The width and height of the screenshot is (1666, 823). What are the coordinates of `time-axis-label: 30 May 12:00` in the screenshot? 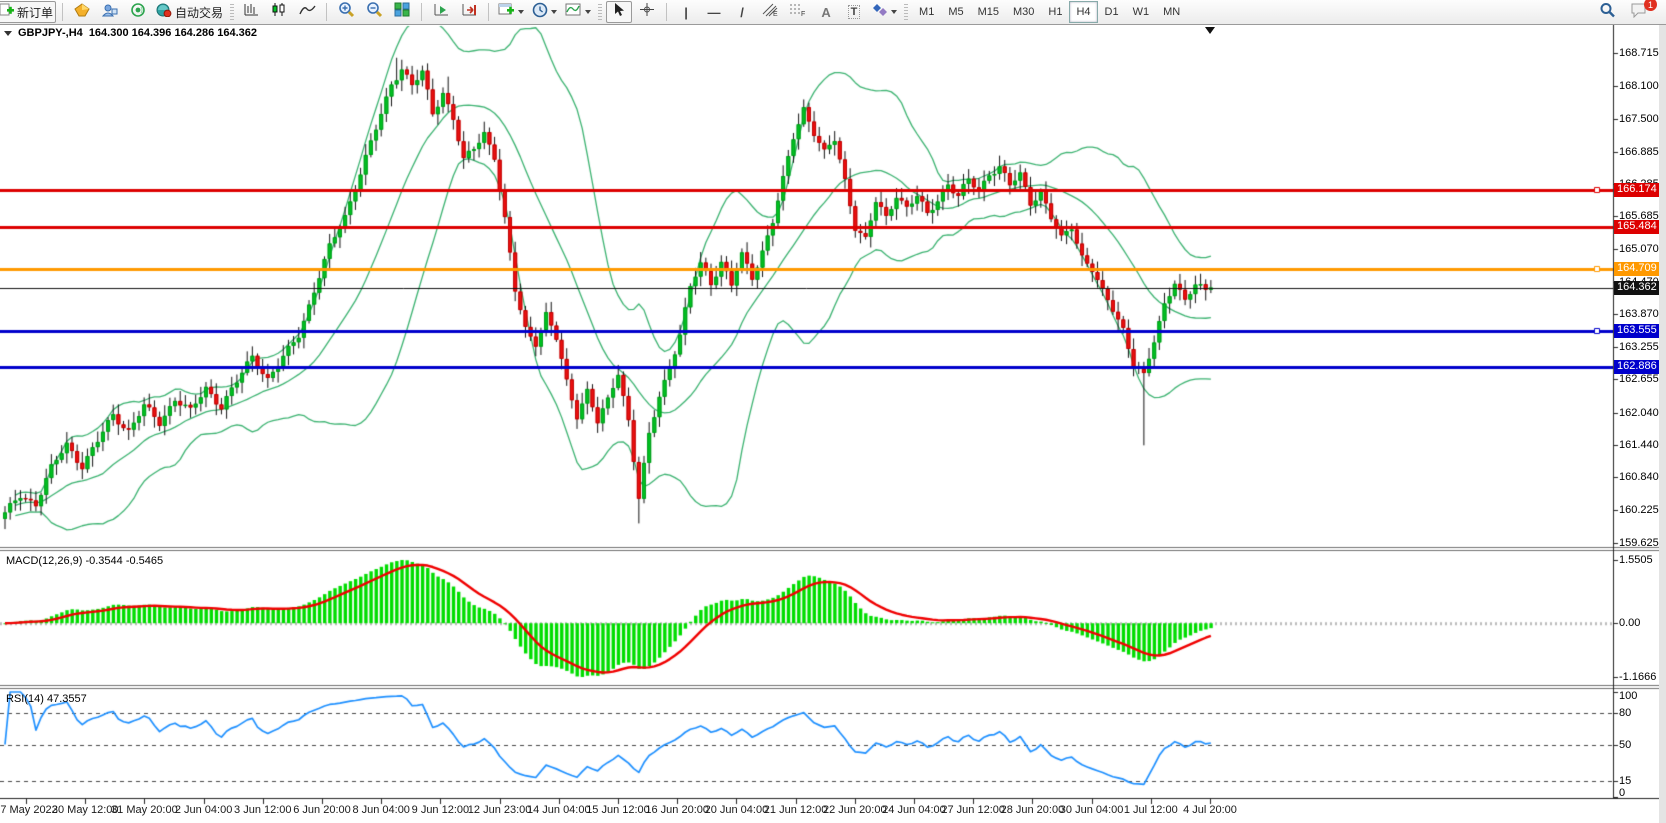 It's located at (85, 810).